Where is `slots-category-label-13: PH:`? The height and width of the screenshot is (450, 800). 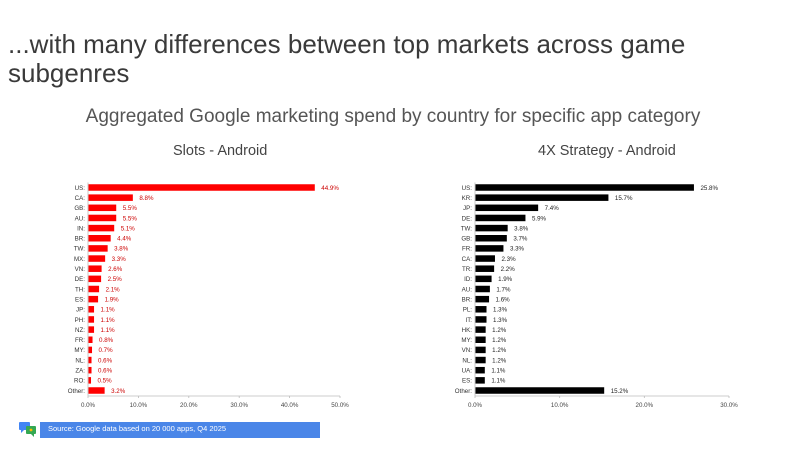
slots-category-label-13: PH: is located at coordinates (80, 320).